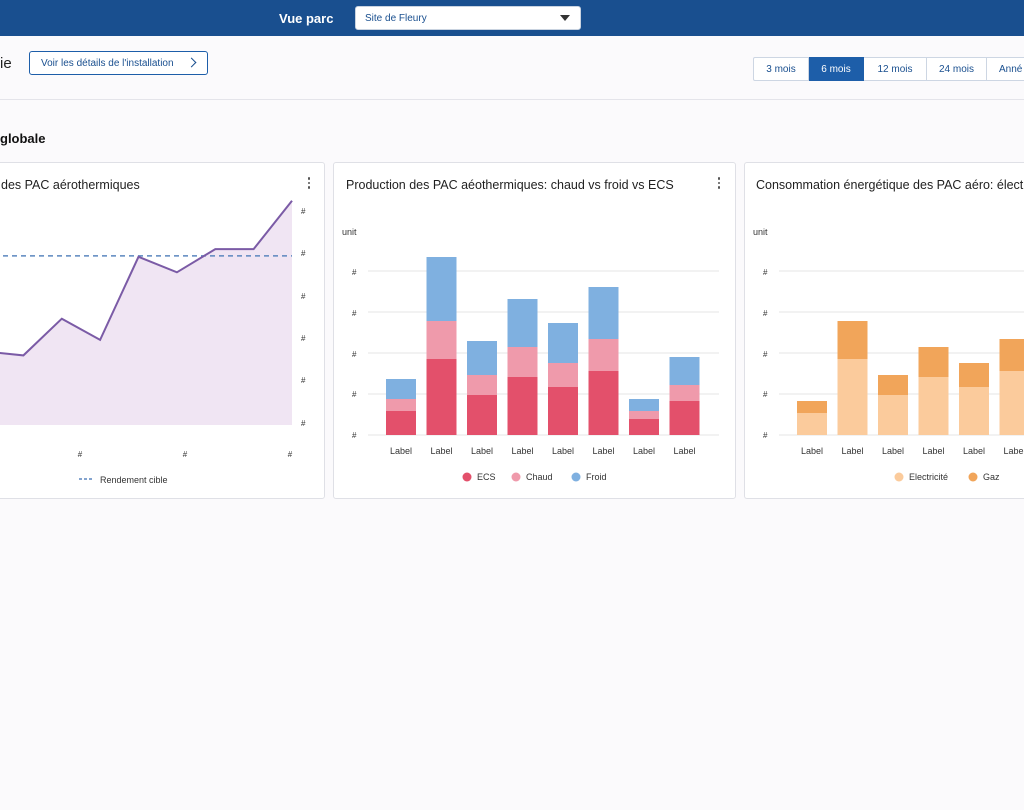 The image size is (1024, 810). Describe the element at coordinates (516, 477) in the screenshot. I see `legend-chaud-swatch` at that location.